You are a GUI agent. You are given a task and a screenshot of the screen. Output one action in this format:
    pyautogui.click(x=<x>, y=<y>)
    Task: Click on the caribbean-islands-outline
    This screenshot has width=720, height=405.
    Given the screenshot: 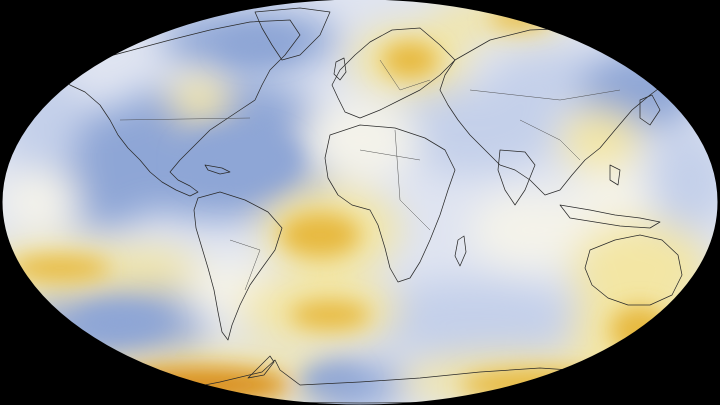 What is the action you would take?
    pyautogui.click(x=217, y=169)
    